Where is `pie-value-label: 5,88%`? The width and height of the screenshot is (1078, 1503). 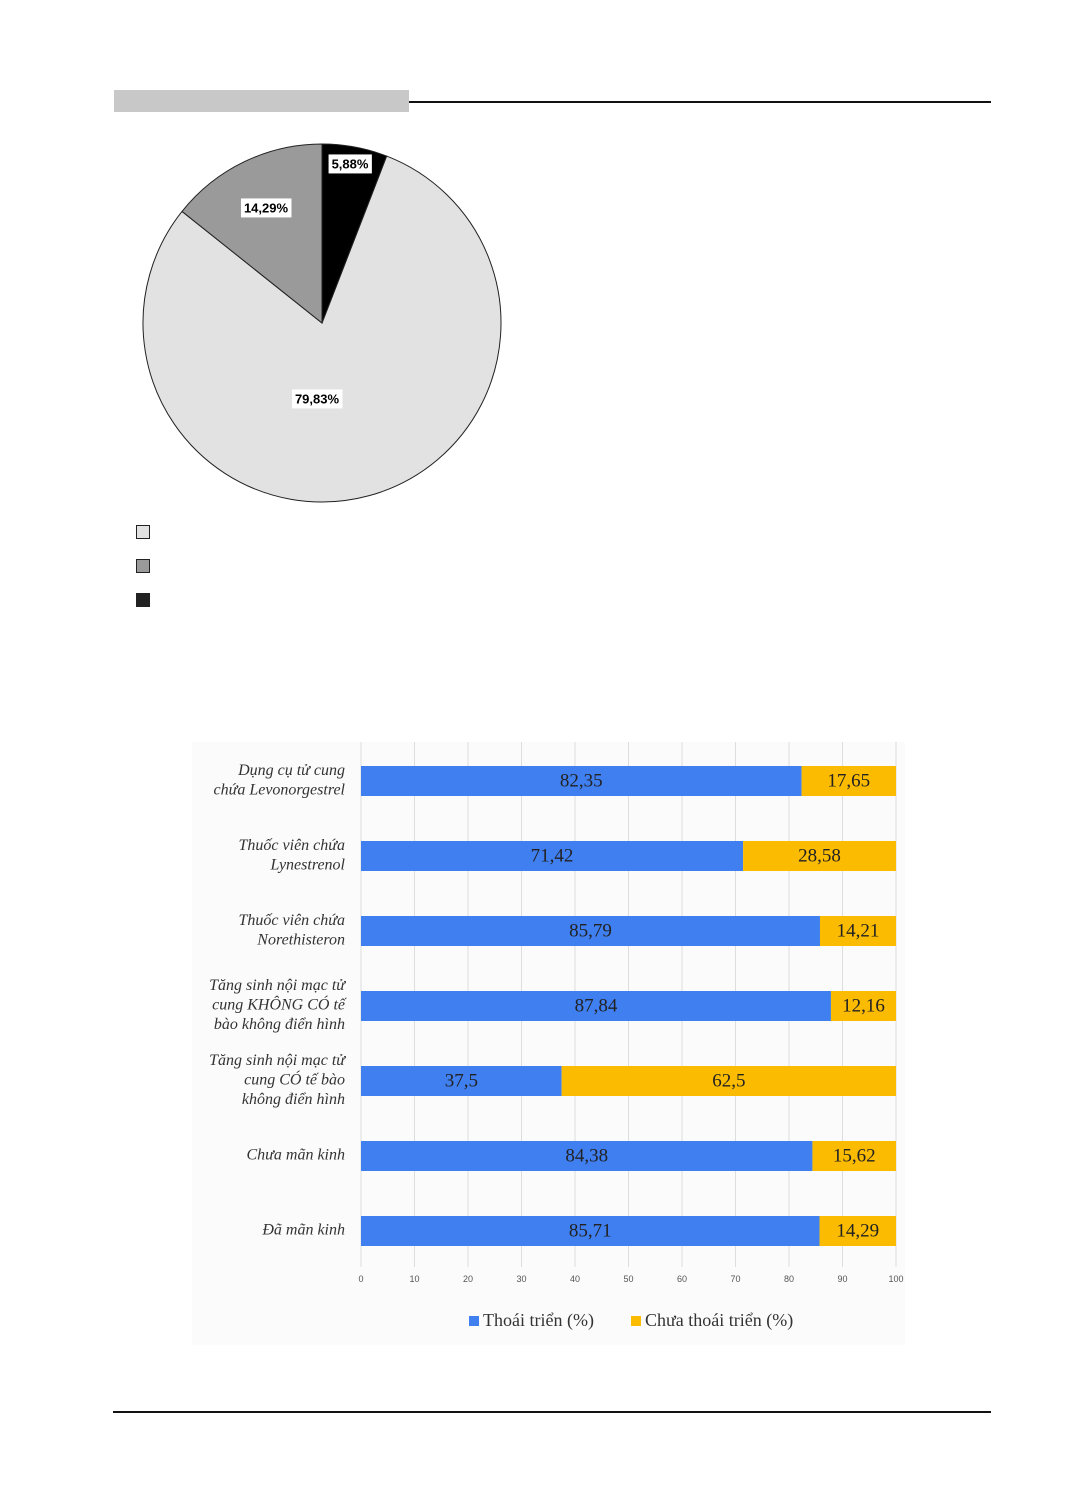 pie-value-label: 5,88% is located at coordinates (350, 163).